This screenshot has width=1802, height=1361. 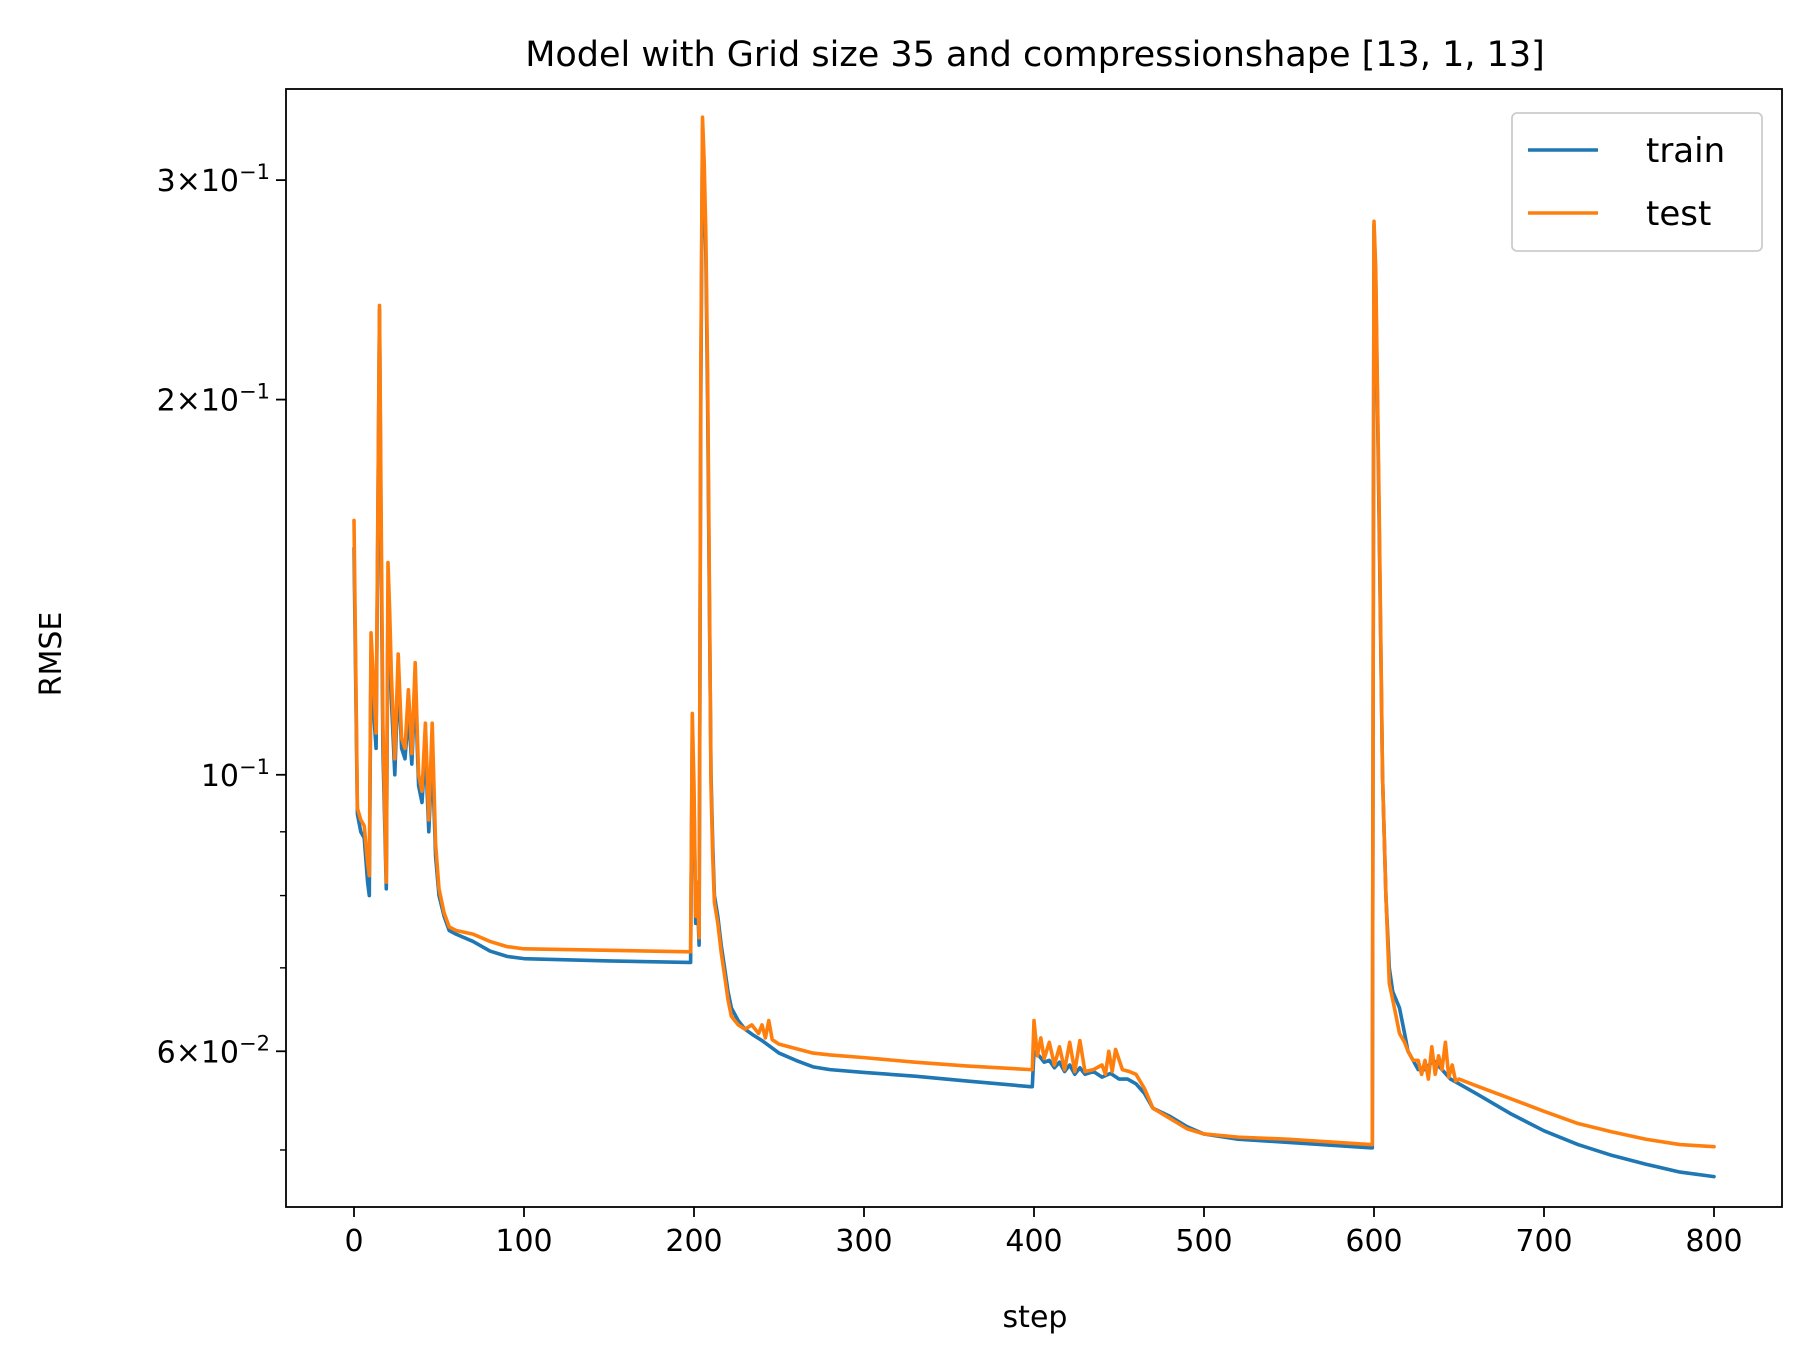 I want to click on x-tick-label: 700, so click(x=1543, y=1241).